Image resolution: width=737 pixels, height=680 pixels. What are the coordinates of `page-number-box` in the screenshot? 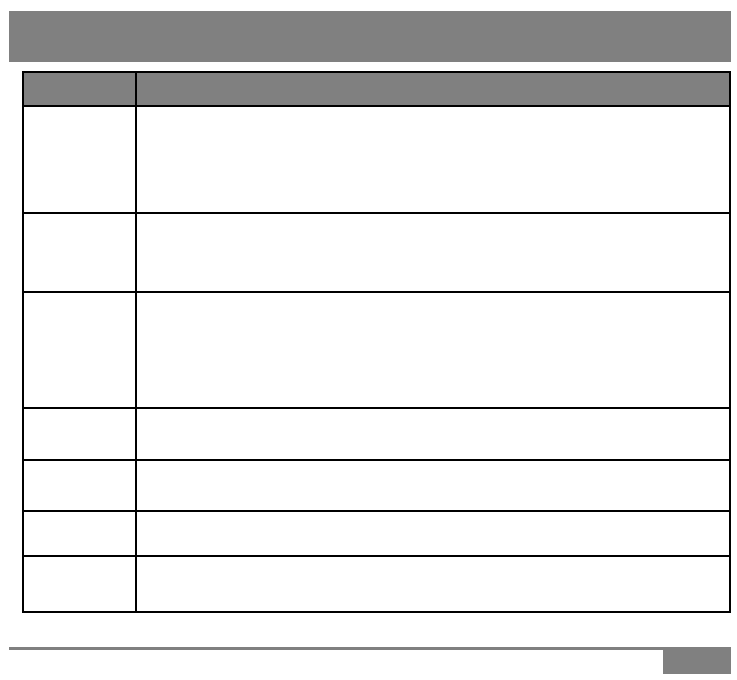 It's located at (697, 662).